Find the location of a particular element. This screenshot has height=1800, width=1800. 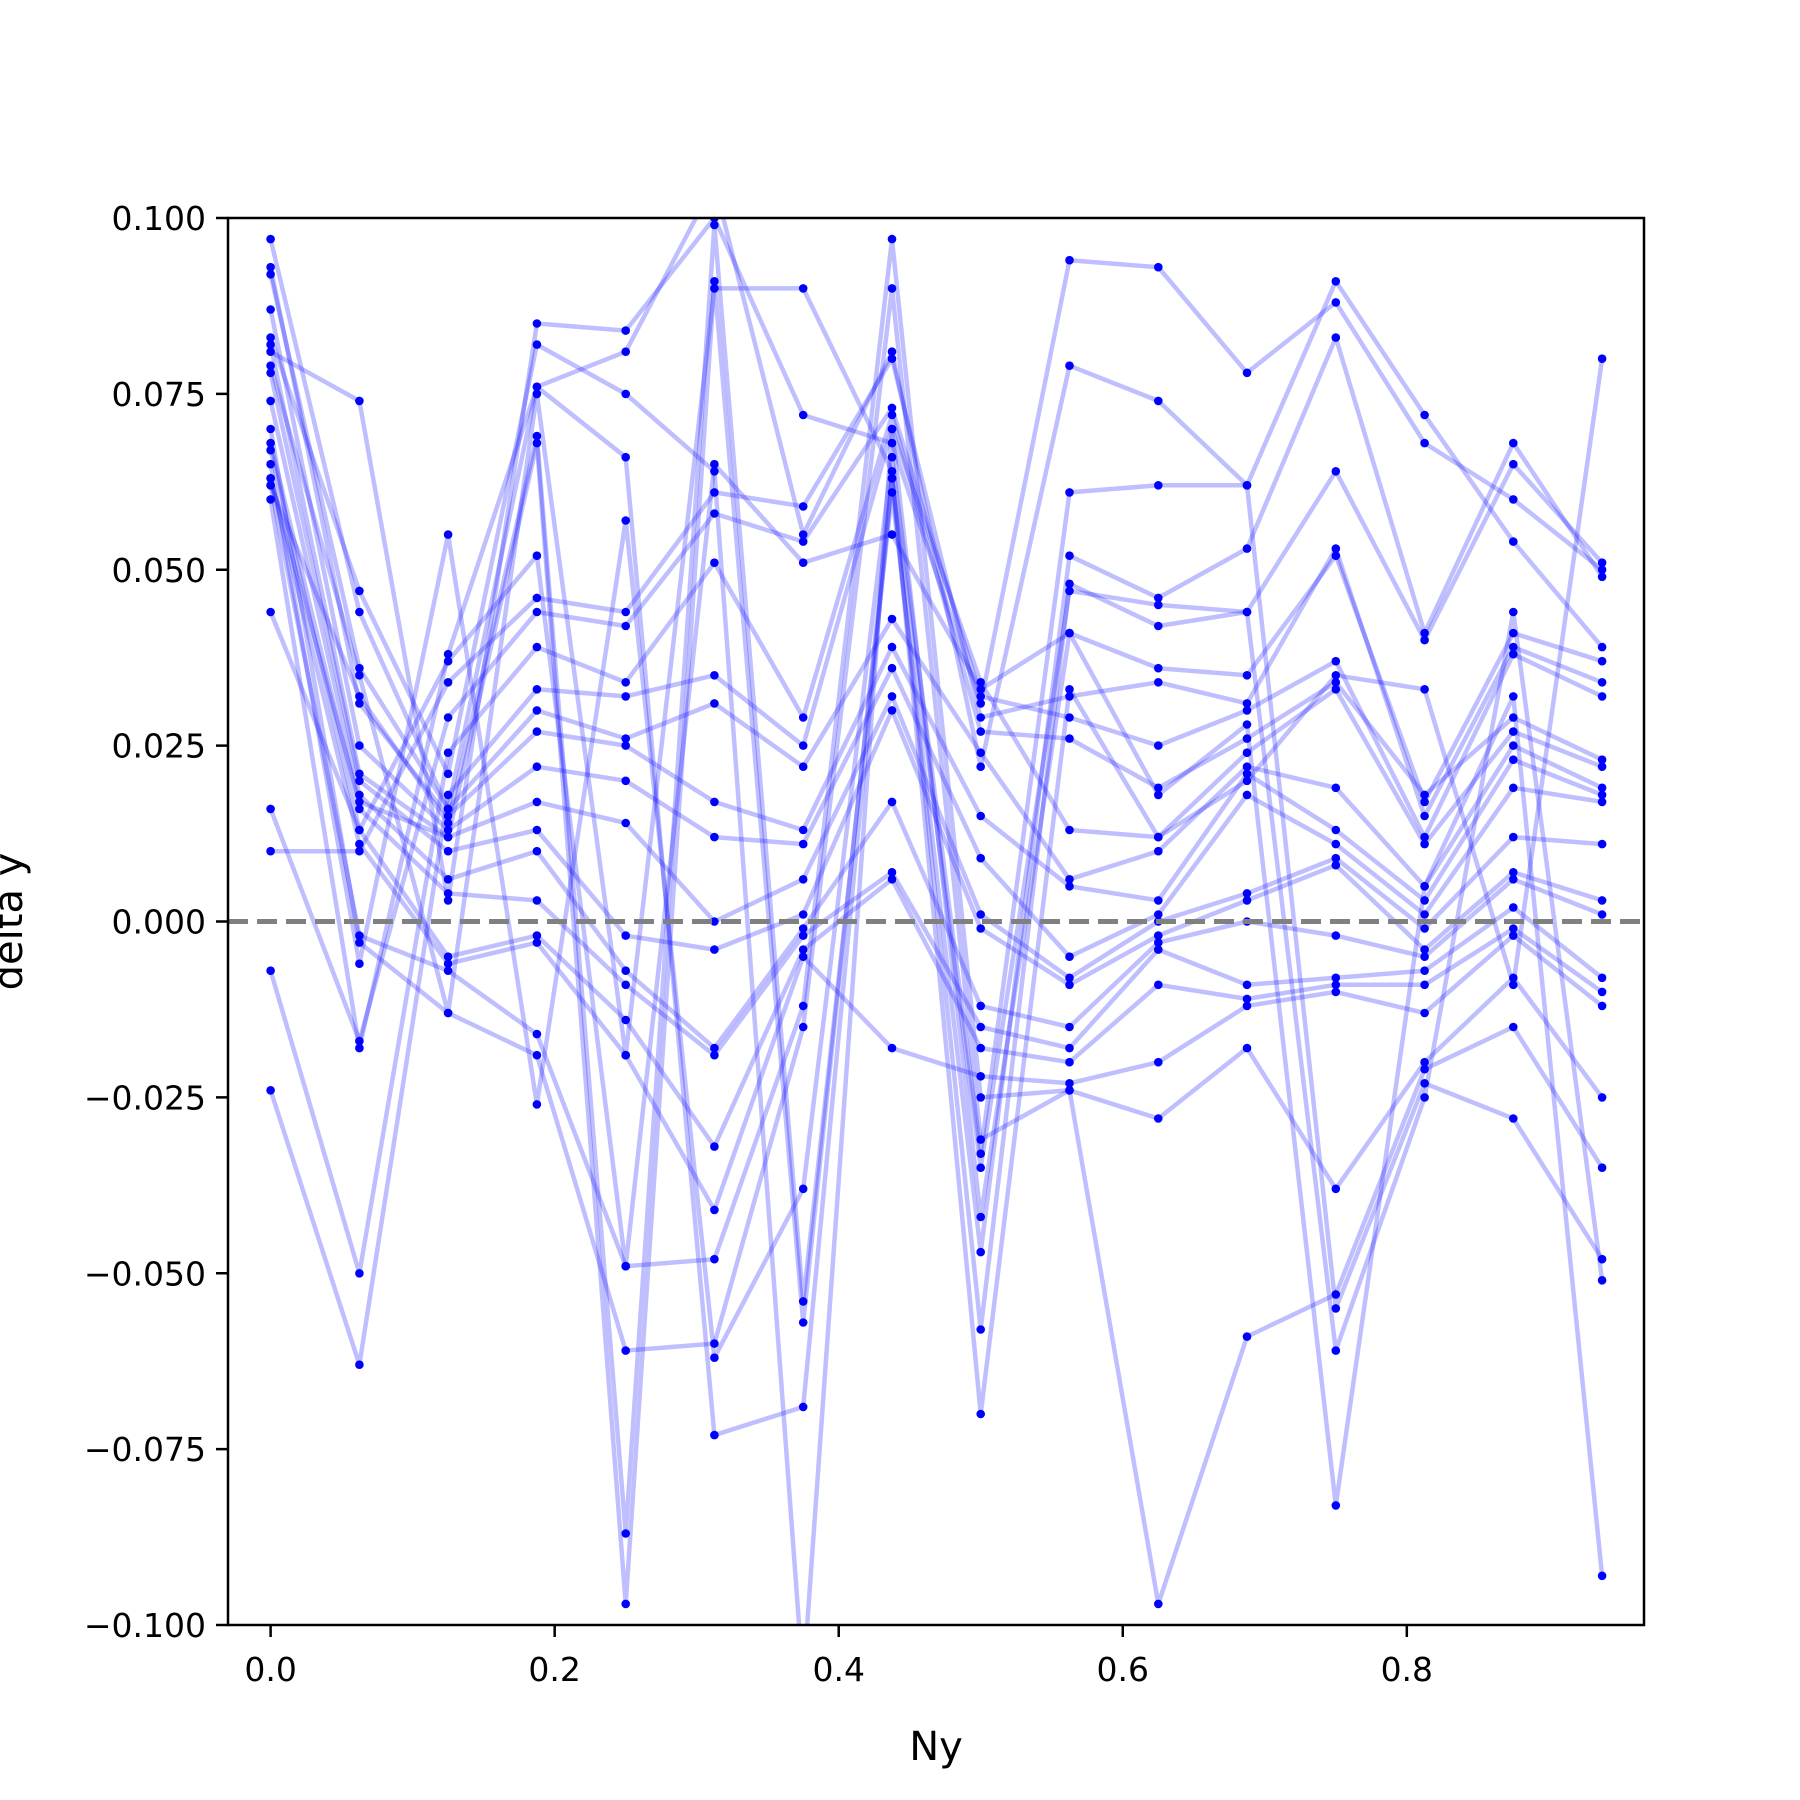

x-tick-label: 0.6 is located at coordinates (1123, 1669).